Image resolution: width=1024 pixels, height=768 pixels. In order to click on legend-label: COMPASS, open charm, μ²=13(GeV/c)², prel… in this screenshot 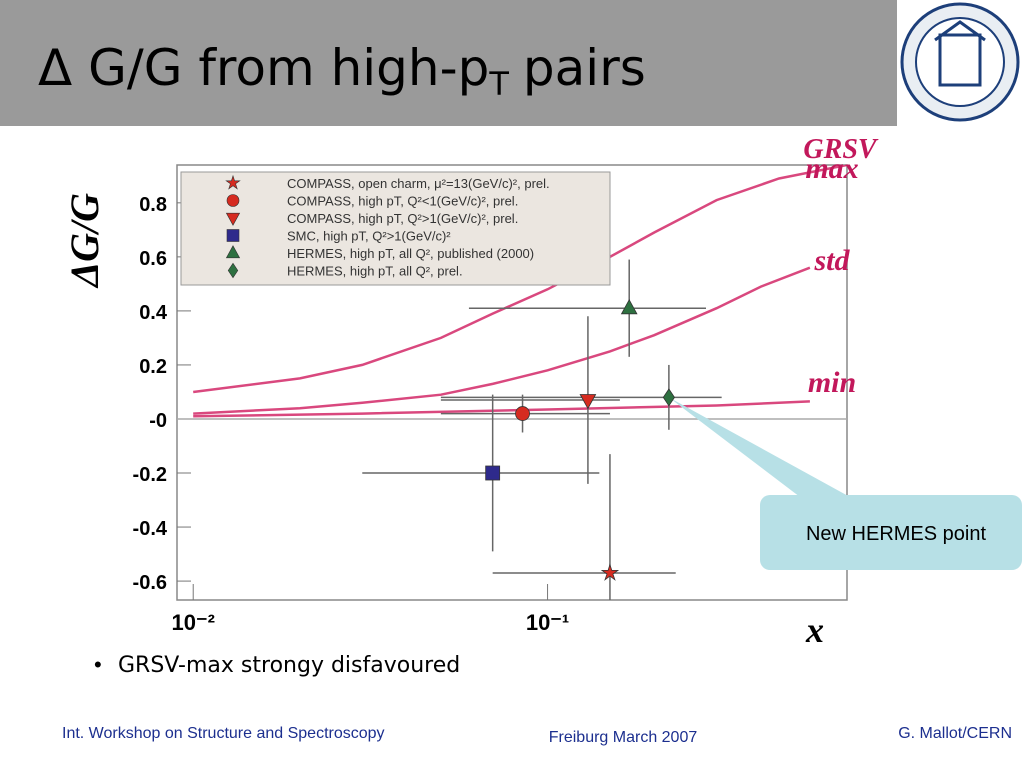, I will do `click(418, 183)`.